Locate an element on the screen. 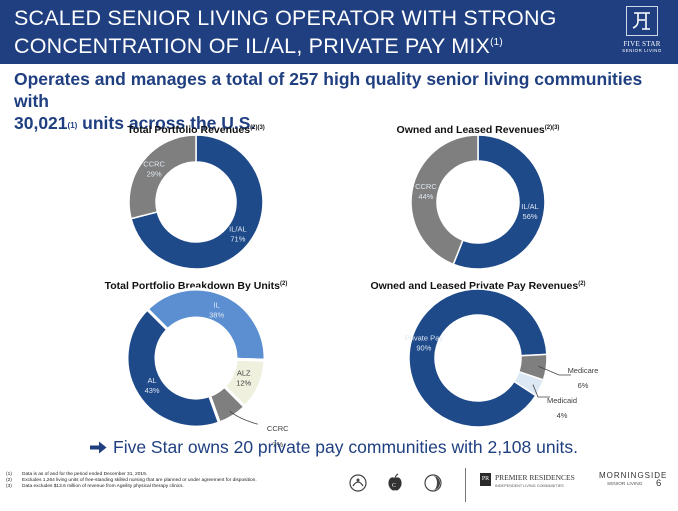 The width and height of the screenshot is (678, 511). title-line-2-text: CONCENTRATION OF IL/AL, PRIVATE PAY MIX is located at coordinates (252, 46).